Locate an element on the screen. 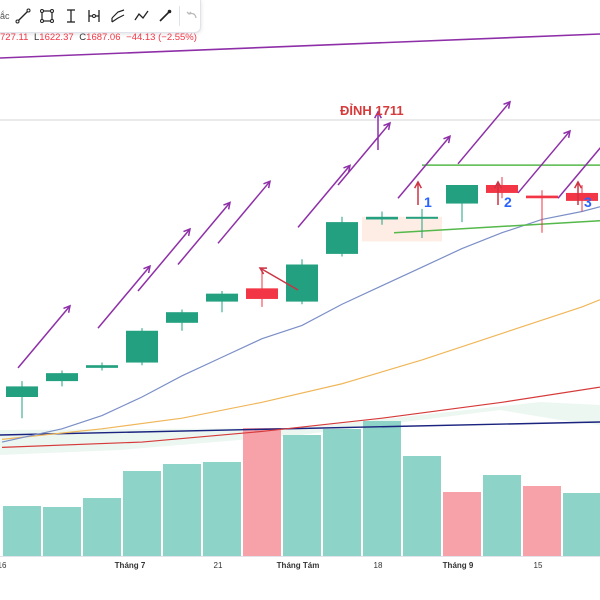  wave-number-3: 3 is located at coordinates (588, 202).